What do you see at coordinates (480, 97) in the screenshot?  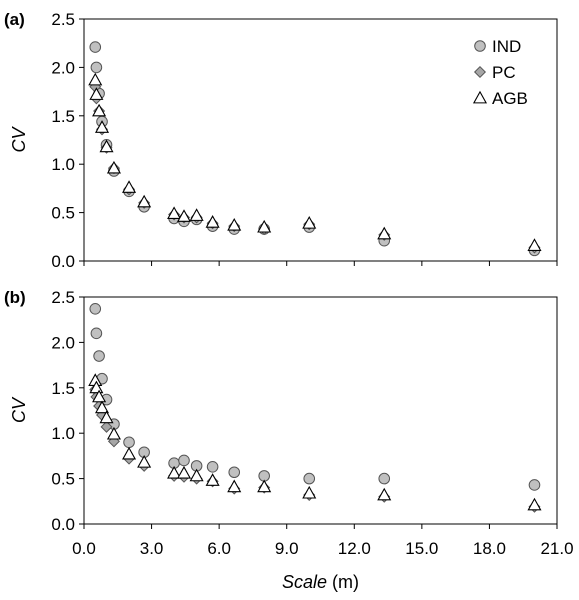 I see `legend-marker-agb` at bounding box center [480, 97].